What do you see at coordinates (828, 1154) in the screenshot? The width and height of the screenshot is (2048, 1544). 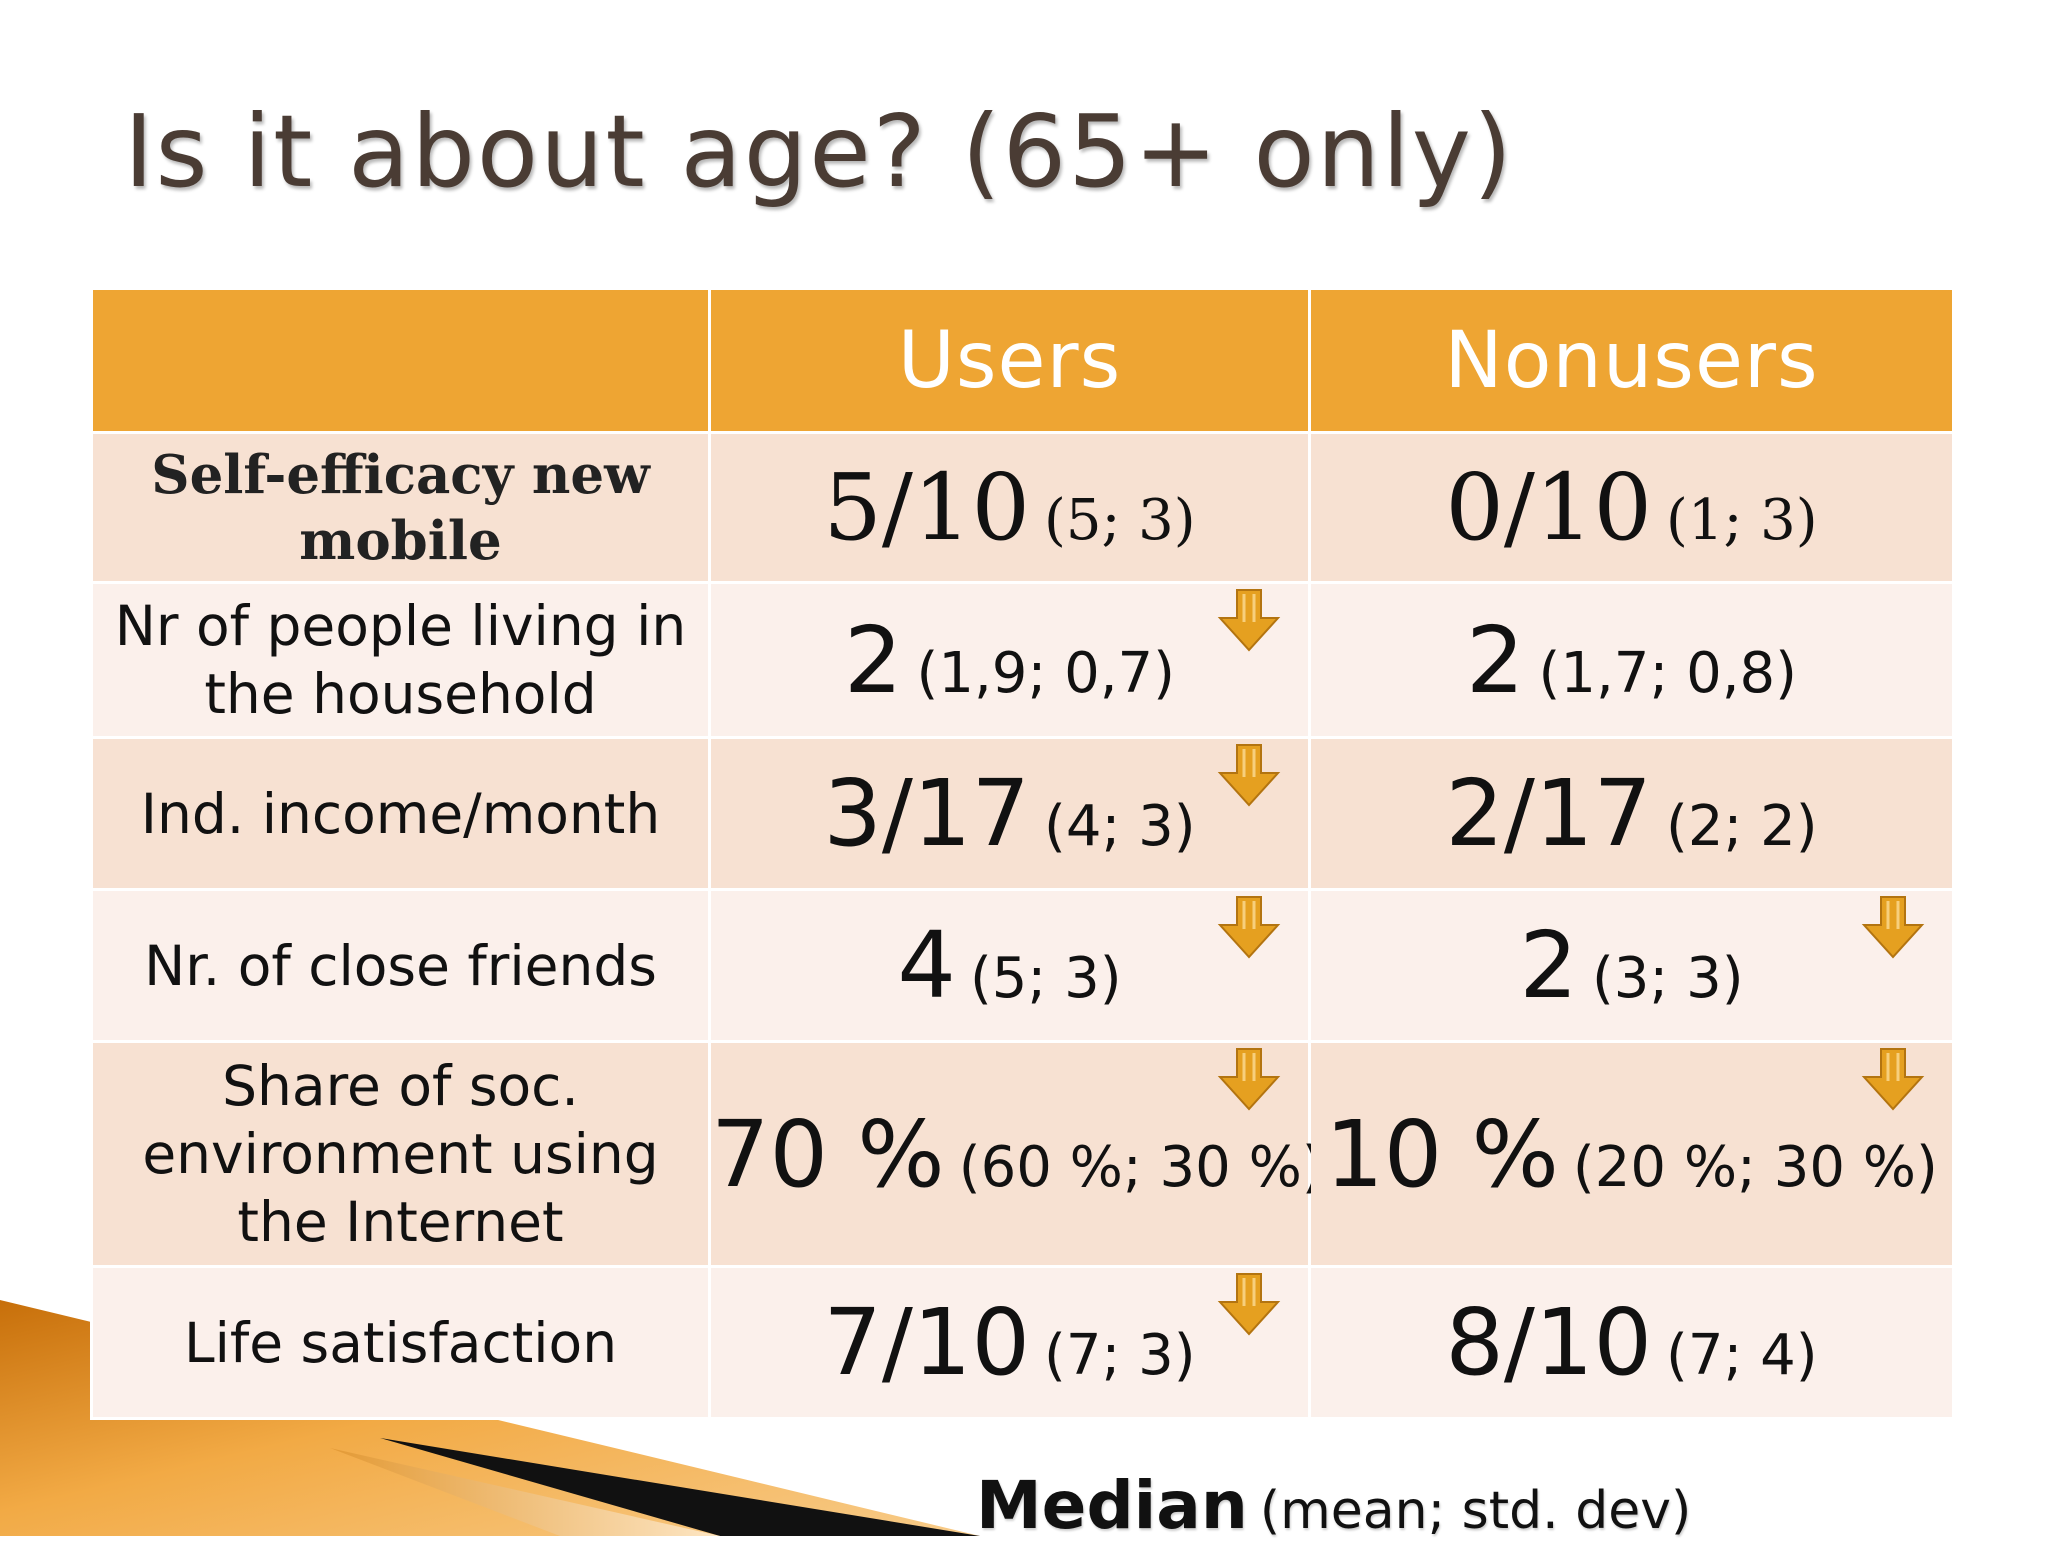 I see `median-value: 70 %` at bounding box center [828, 1154].